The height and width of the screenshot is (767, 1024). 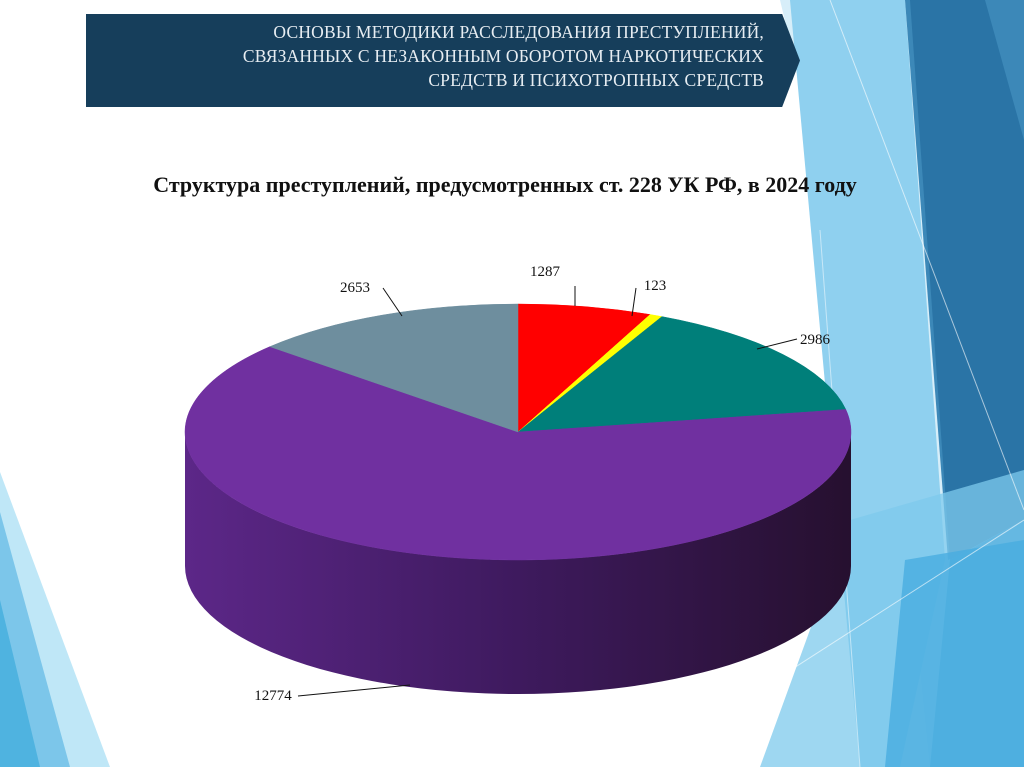 What do you see at coordinates (815, 340) in the screenshot?
I see `data-label: 2986` at bounding box center [815, 340].